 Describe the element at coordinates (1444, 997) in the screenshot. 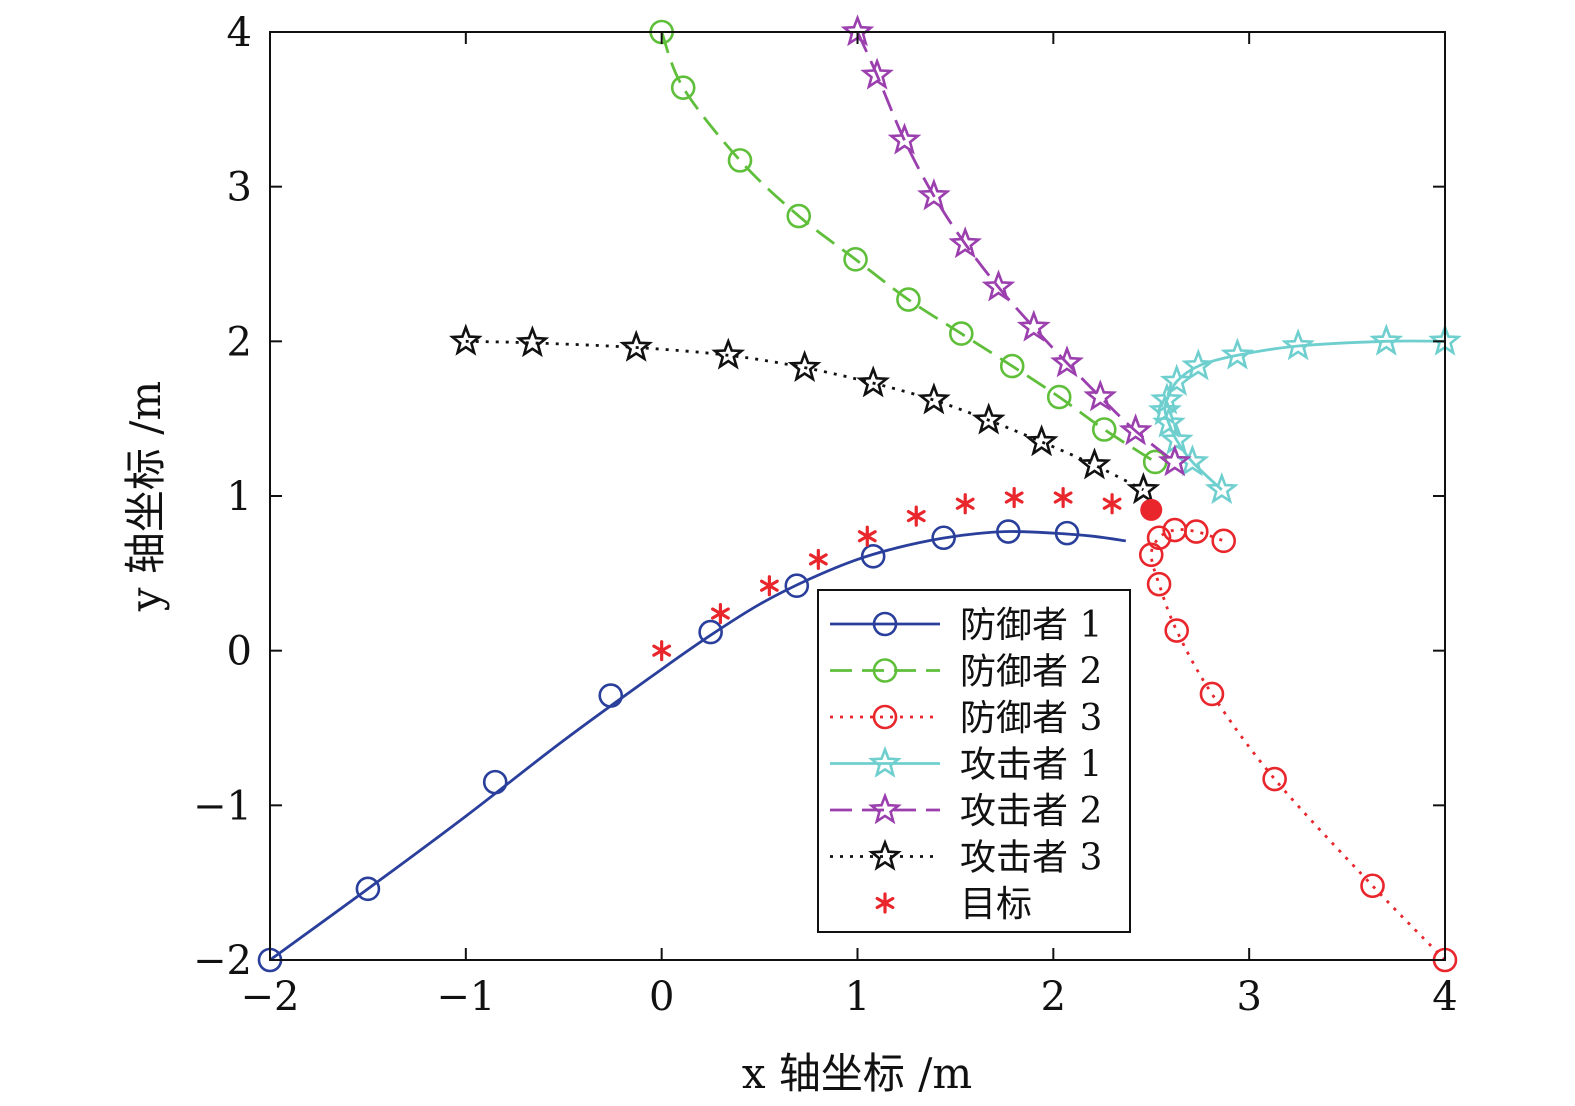

I see `x-tick-label: 4` at that location.